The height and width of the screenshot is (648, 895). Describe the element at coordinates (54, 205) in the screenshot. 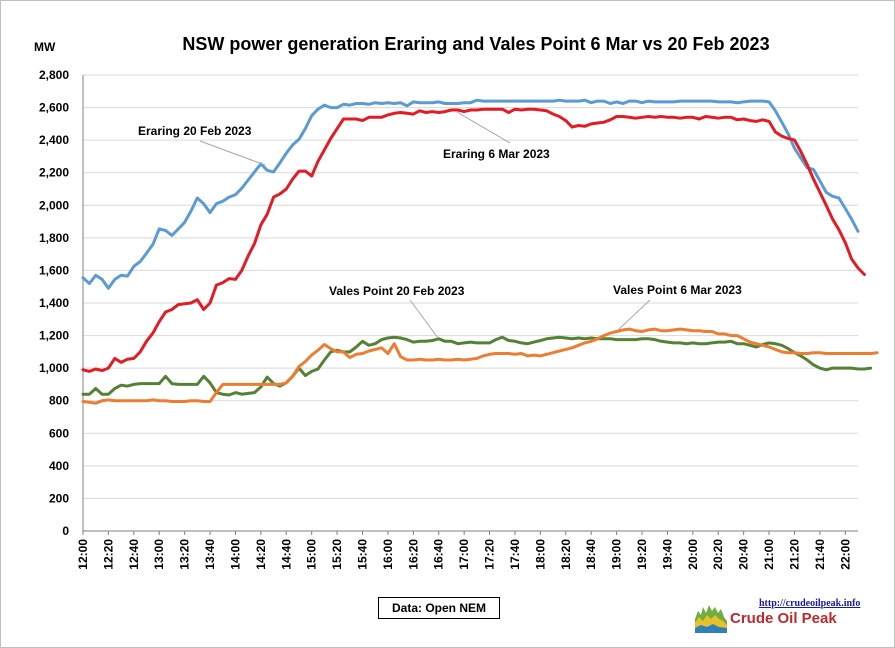

I see `y-tick-label: 2,000` at that location.